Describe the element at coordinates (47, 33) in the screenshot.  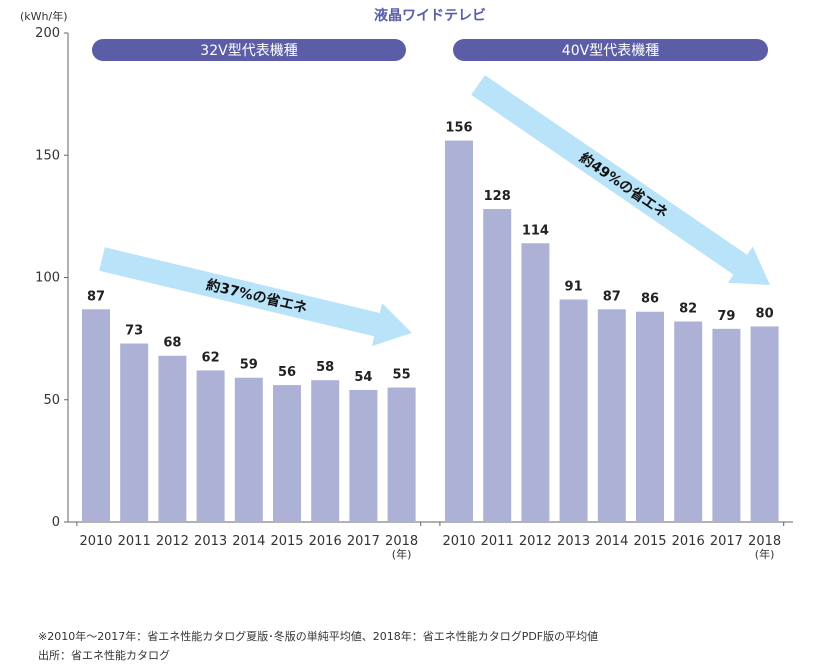
I see `y-tick-label: 200` at that location.